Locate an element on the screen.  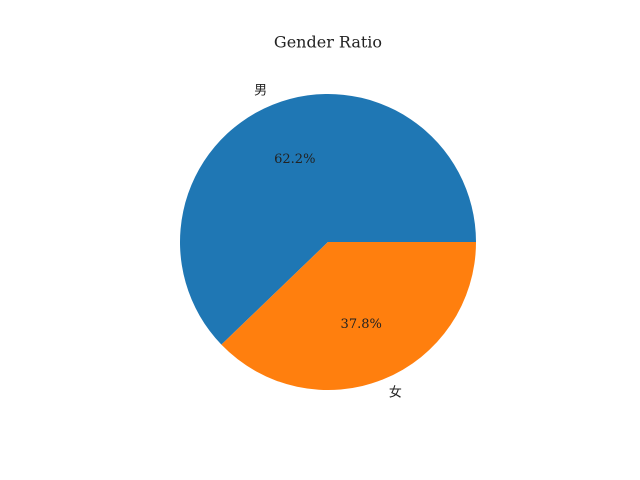
value-label: 62.2% is located at coordinates (294, 159).